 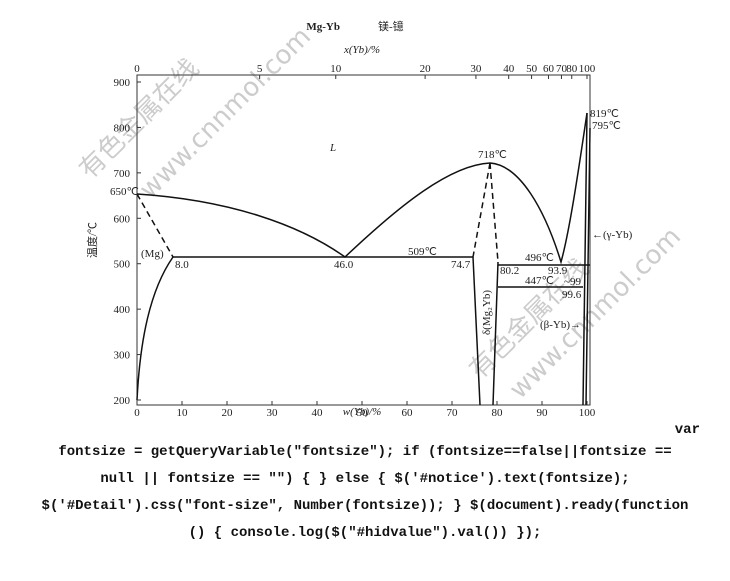 What do you see at coordinates (344, 265) in the screenshot?
I see `annotation: 46.0` at bounding box center [344, 265].